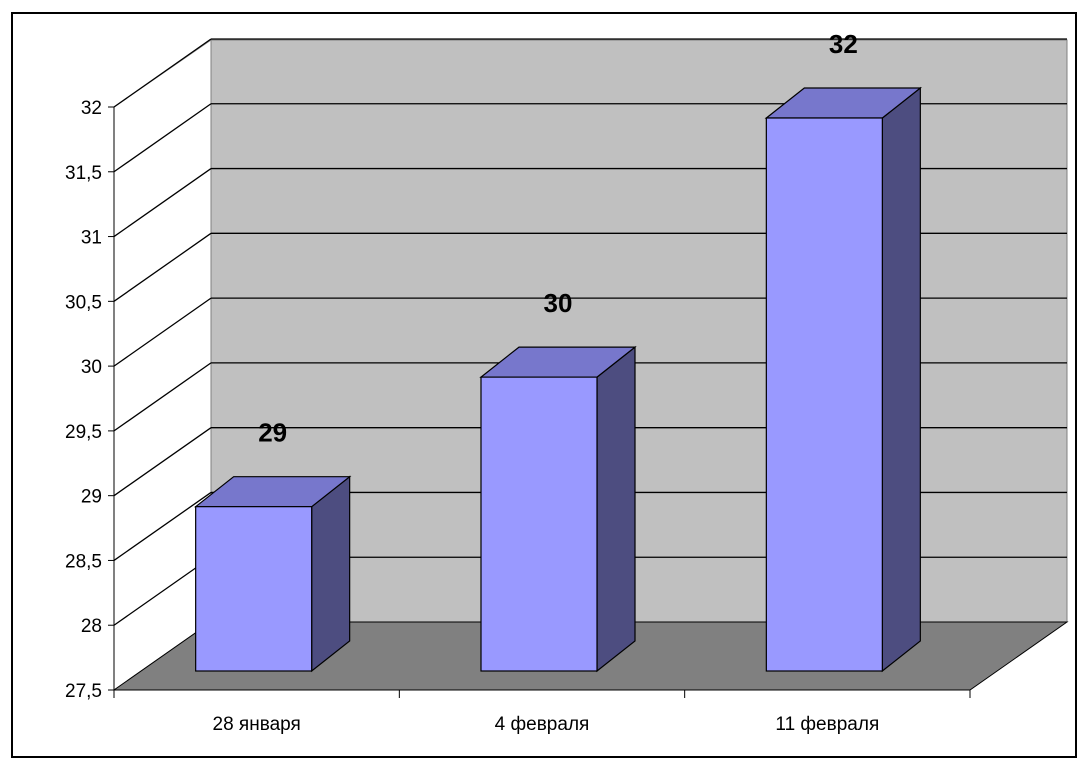 The image size is (1090, 762). I want to click on data-label: 29, so click(272, 433).